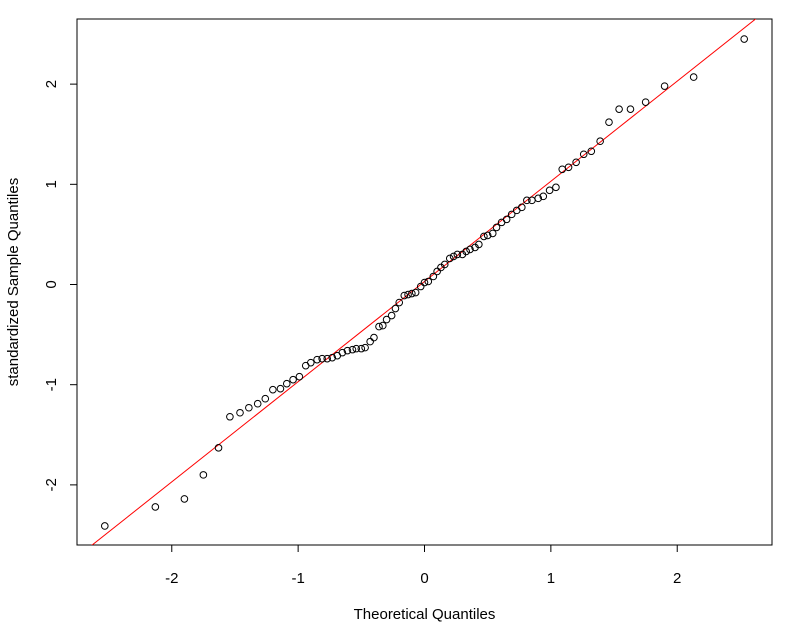 This screenshot has height=629, width=803. What do you see at coordinates (677, 578) in the screenshot?
I see `x-tick-label: 2` at bounding box center [677, 578].